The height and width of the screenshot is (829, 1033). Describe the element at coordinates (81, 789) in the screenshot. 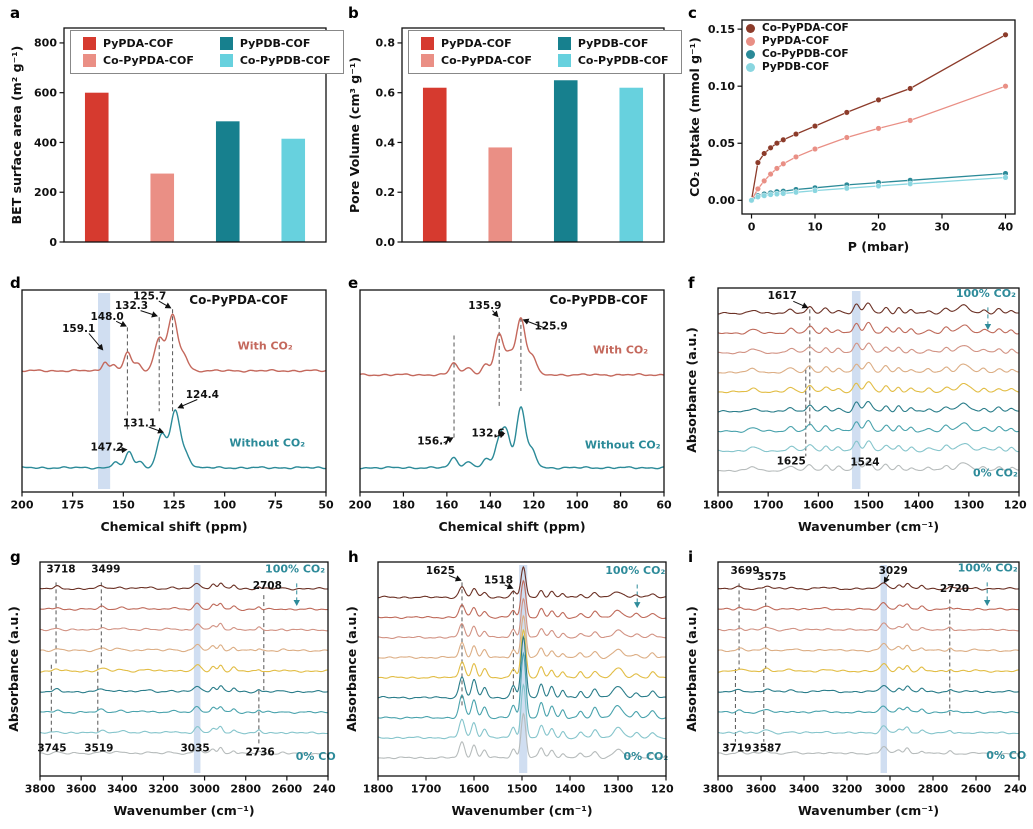

I see `x-tick-label: 3600` at that location.